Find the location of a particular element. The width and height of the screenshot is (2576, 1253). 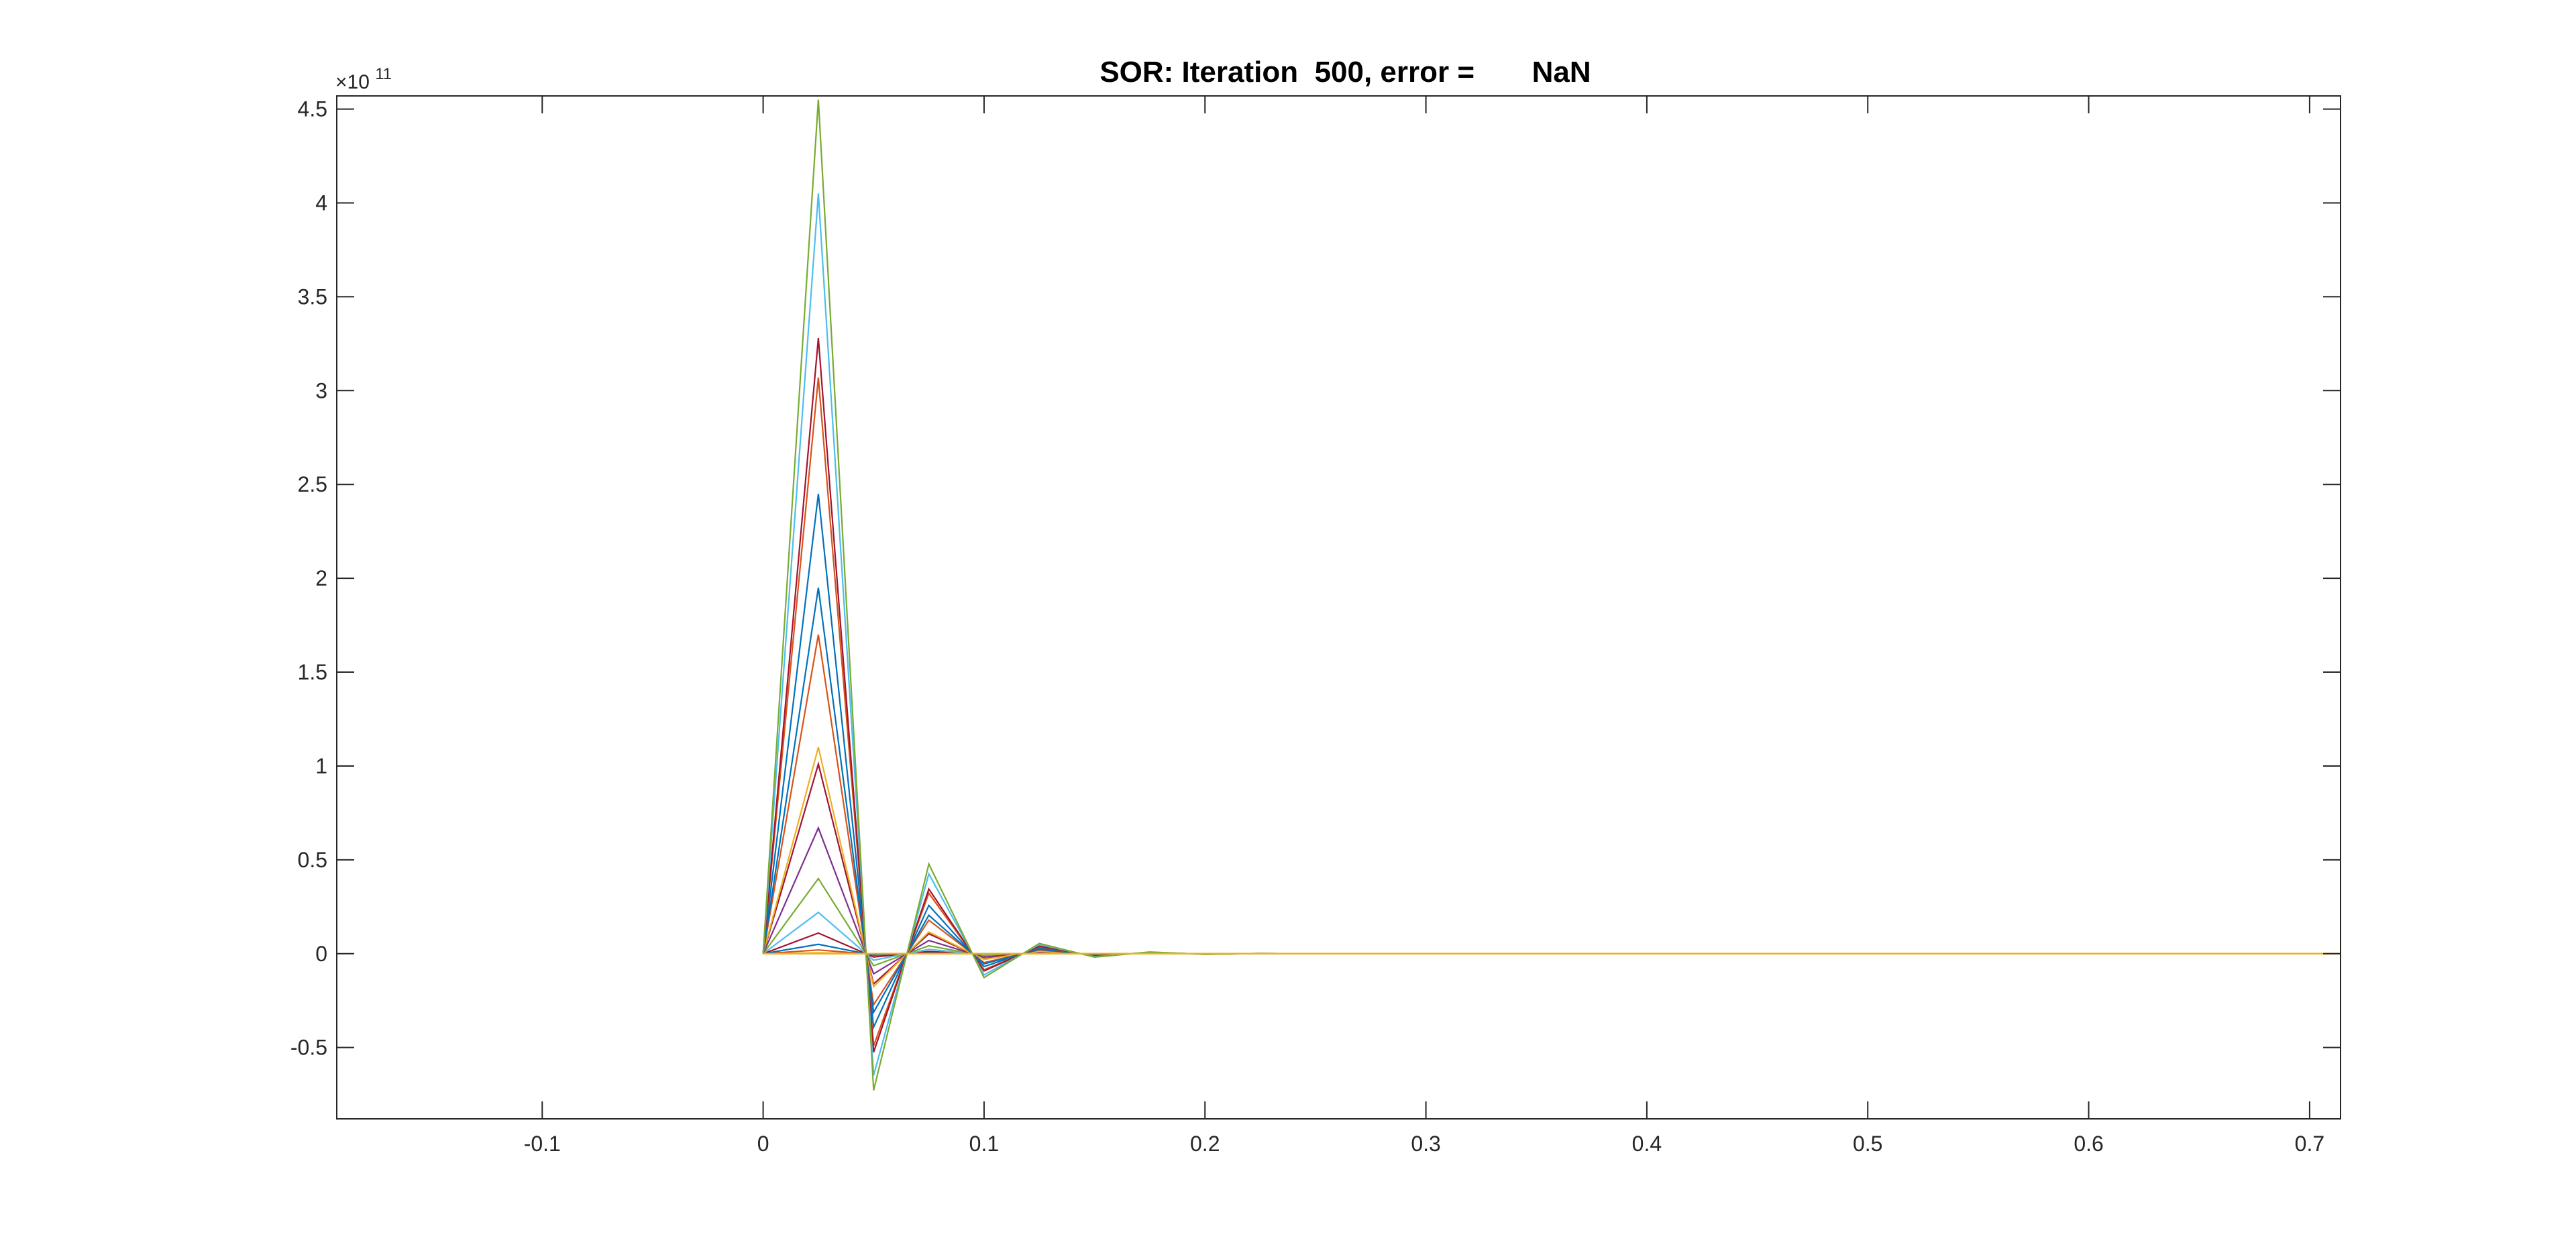

x-tick-label: 0.4 is located at coordinates (1647, 1144).